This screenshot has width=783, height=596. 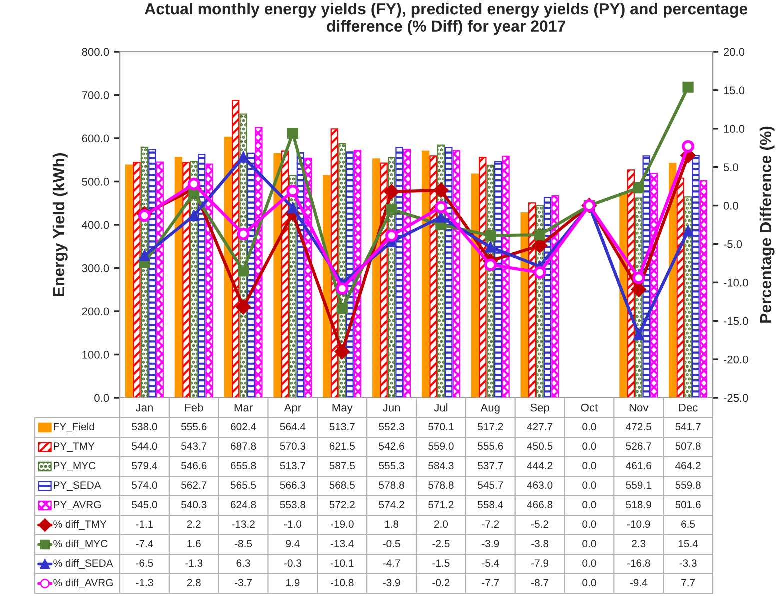 What do you see at coordinates (194, 524) in the screenshot?
I see `data-label: 2.2` at bounding box center [194, 524].